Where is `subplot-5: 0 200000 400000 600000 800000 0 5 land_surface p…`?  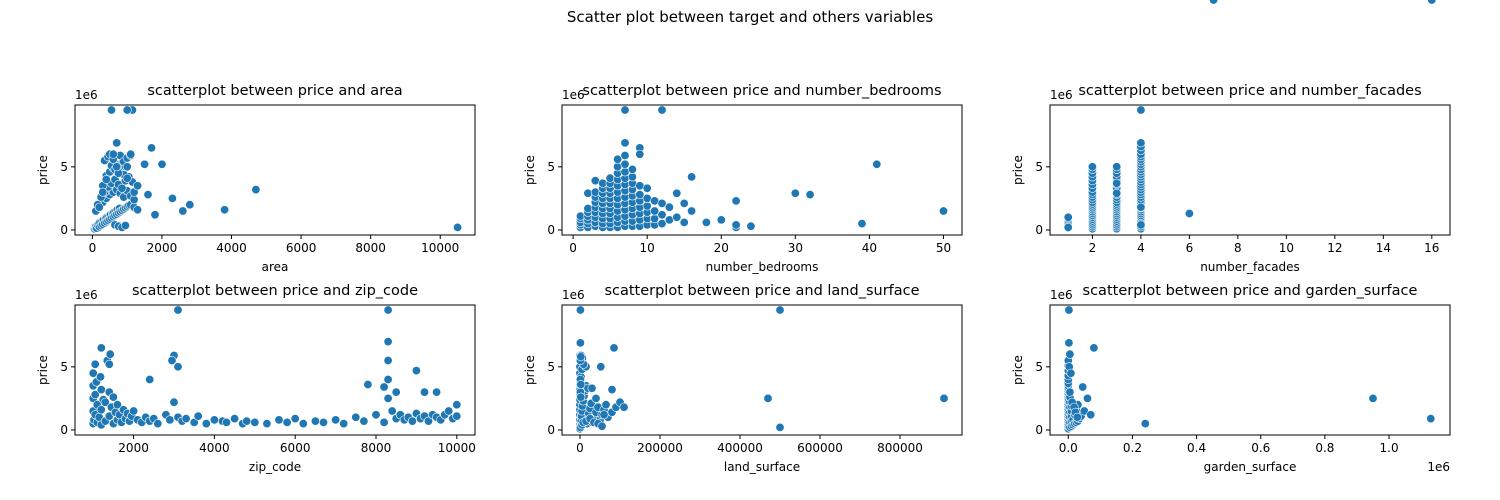
subplot-5: 0 200000 400000 600000 800000 0 5 land_surface p… is located at coordinates (743, 378).